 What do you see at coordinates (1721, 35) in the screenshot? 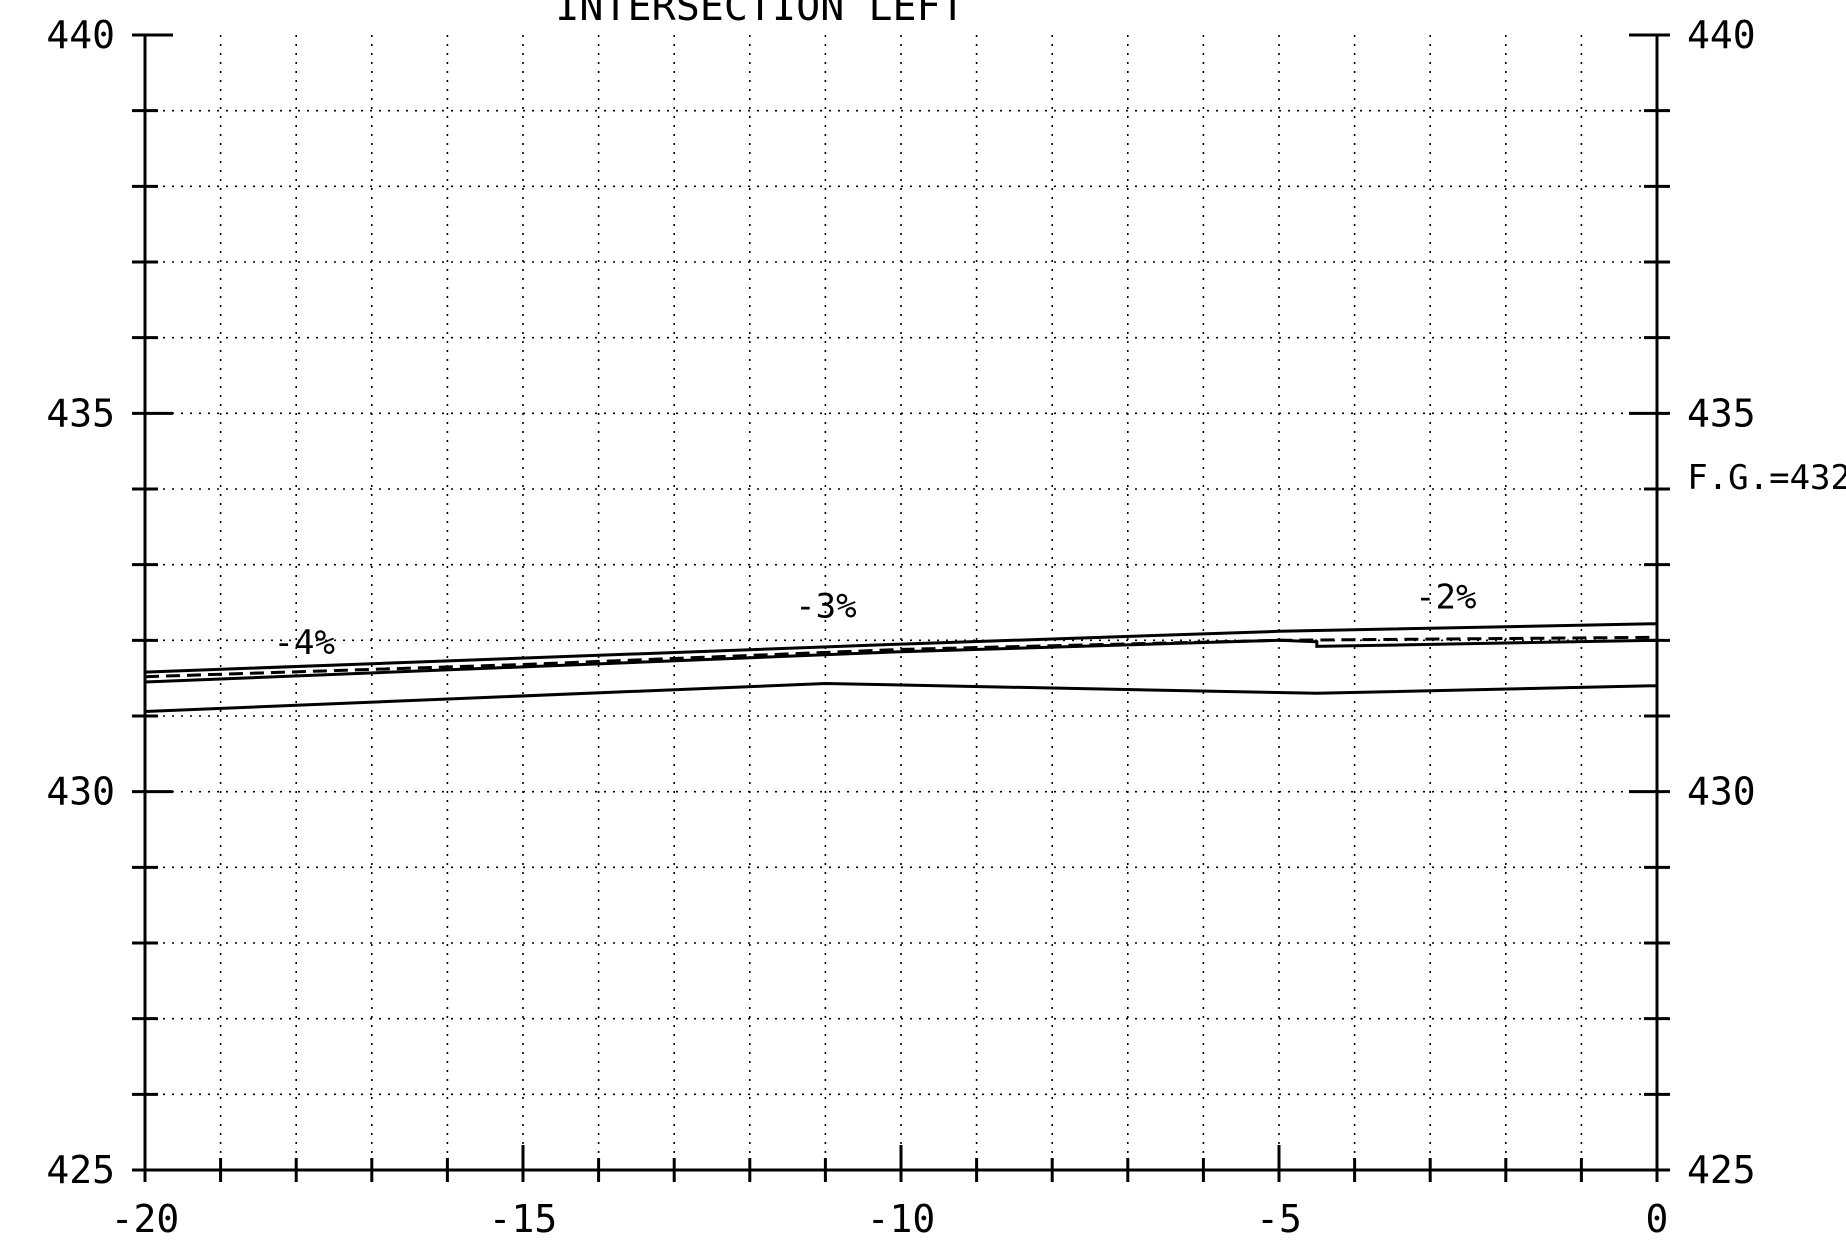
I see `y-tick-label-right: 440` at bounding box center [1721, 35].